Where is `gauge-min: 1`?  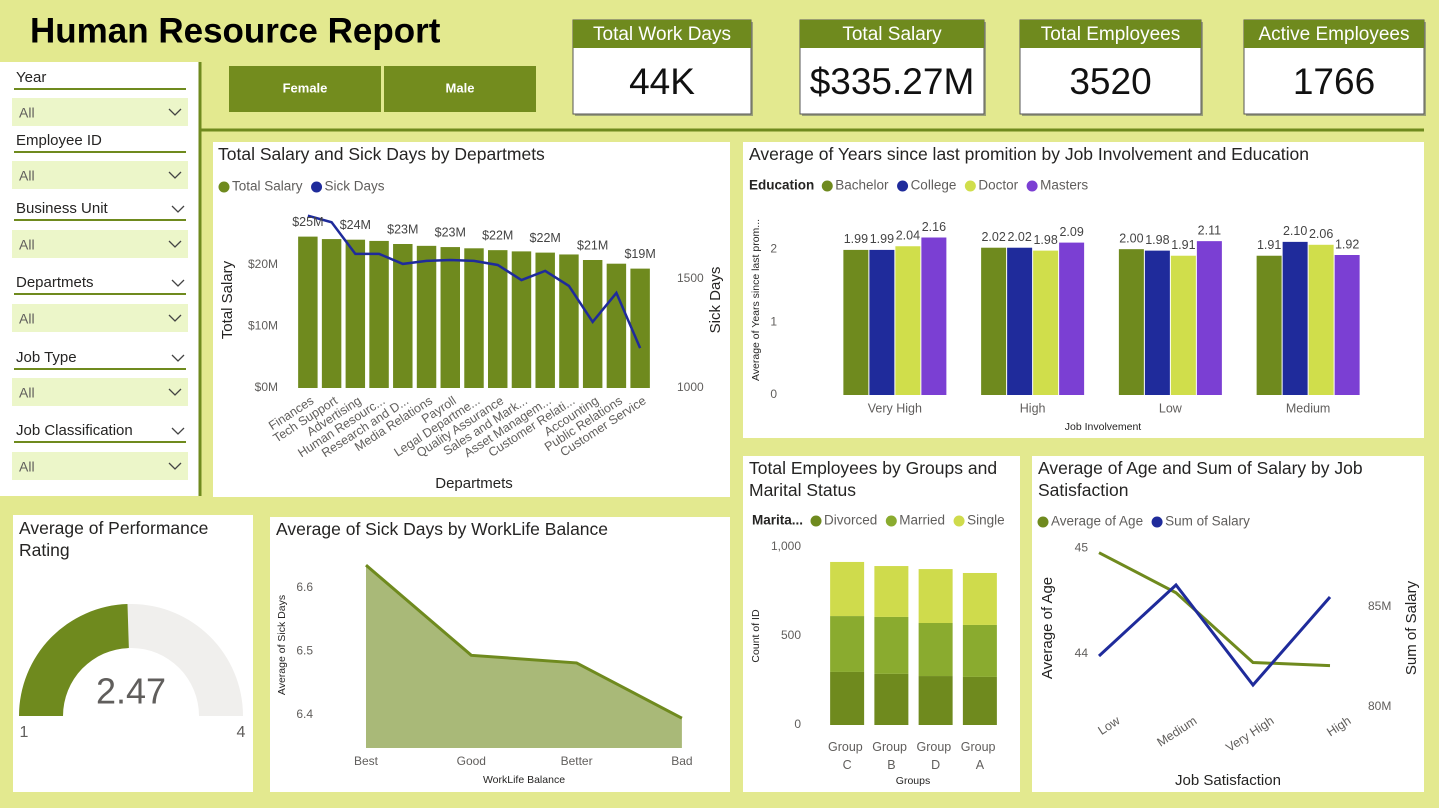
gauge-min: 1 is located at coordinates (24, 732).